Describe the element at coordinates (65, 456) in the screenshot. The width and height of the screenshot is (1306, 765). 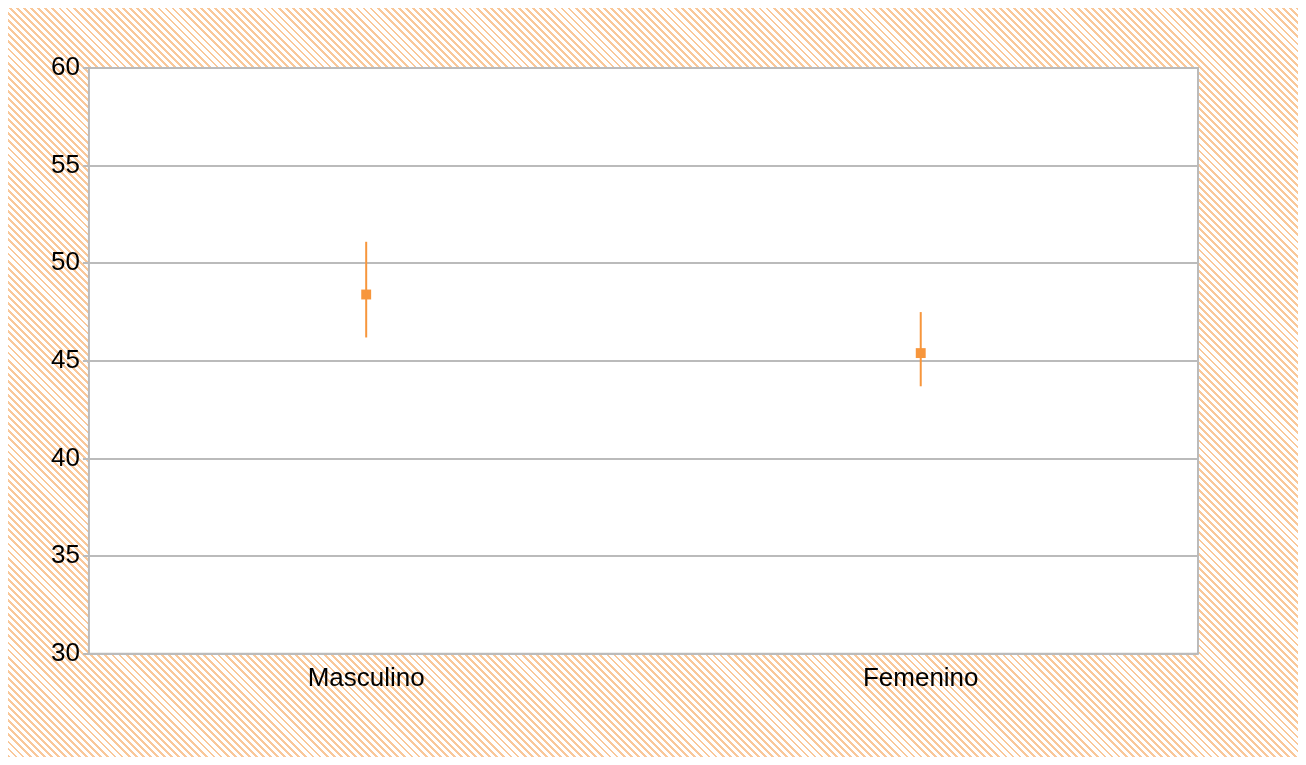
I see `y-tick-label: 40` at that location.